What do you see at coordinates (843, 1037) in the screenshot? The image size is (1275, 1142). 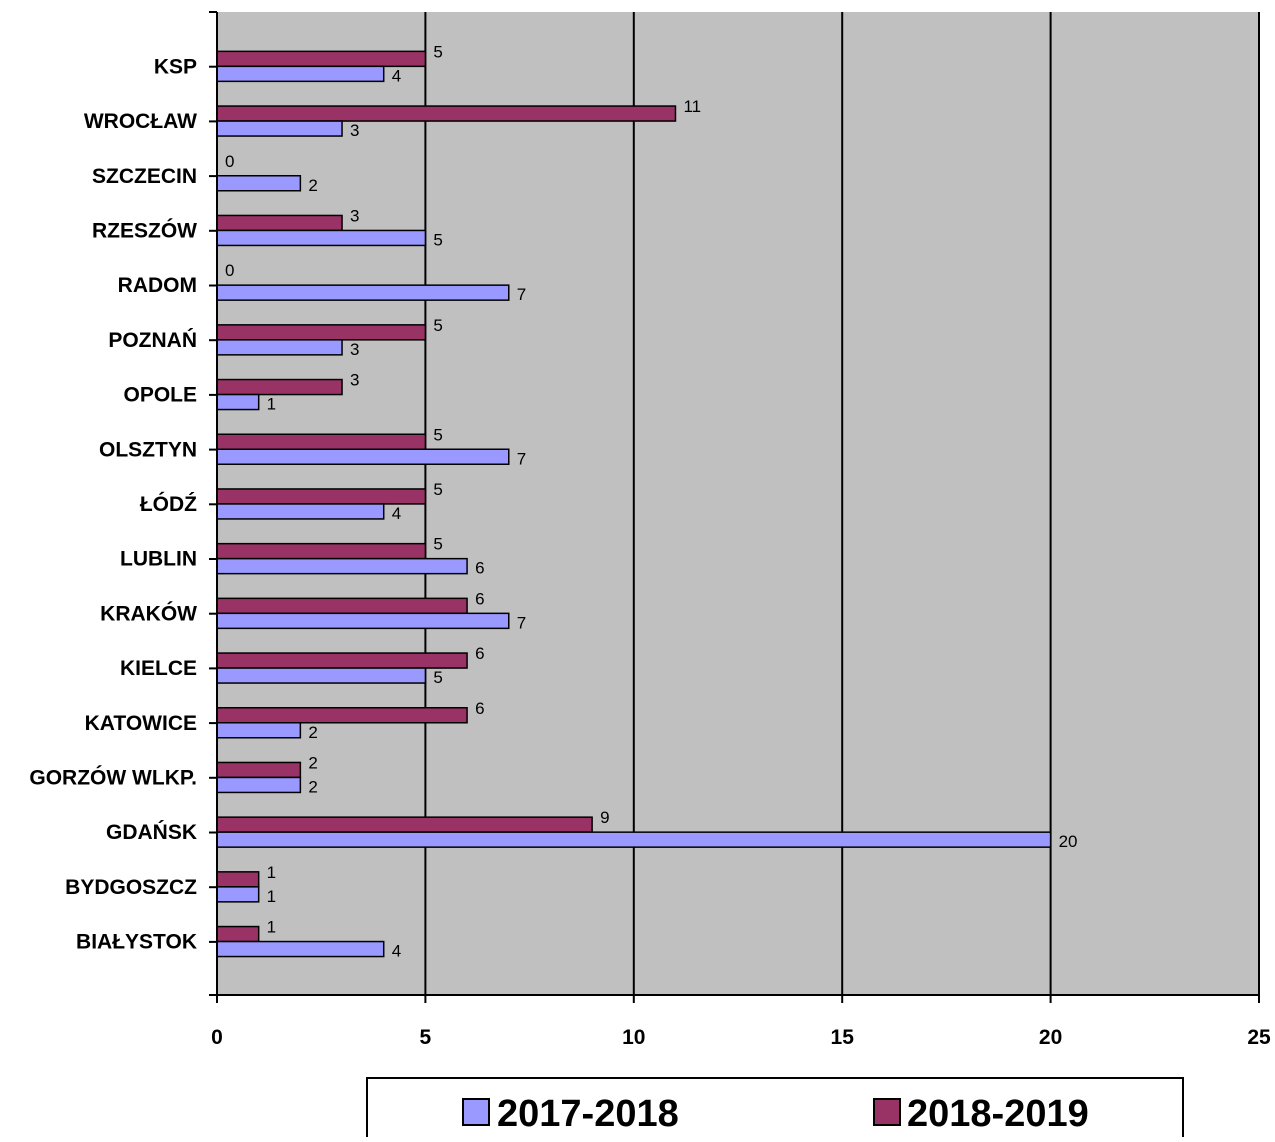 I see `x-tick-label: 15` at bounding box center [843, 1037].